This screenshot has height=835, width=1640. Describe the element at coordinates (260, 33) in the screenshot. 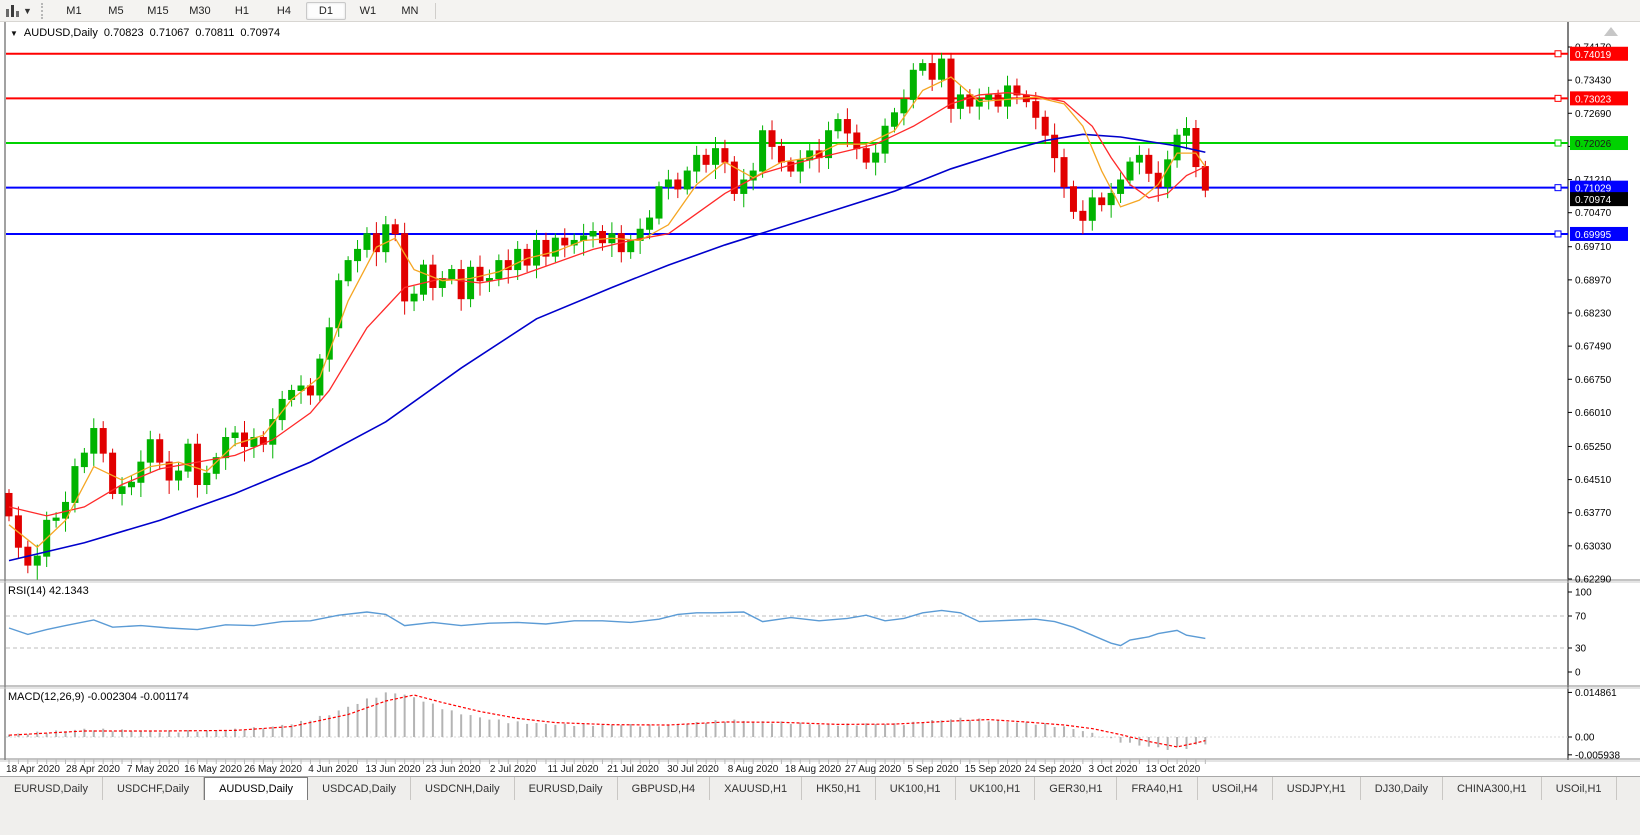

I see `close-value: 0.70974` at that location.